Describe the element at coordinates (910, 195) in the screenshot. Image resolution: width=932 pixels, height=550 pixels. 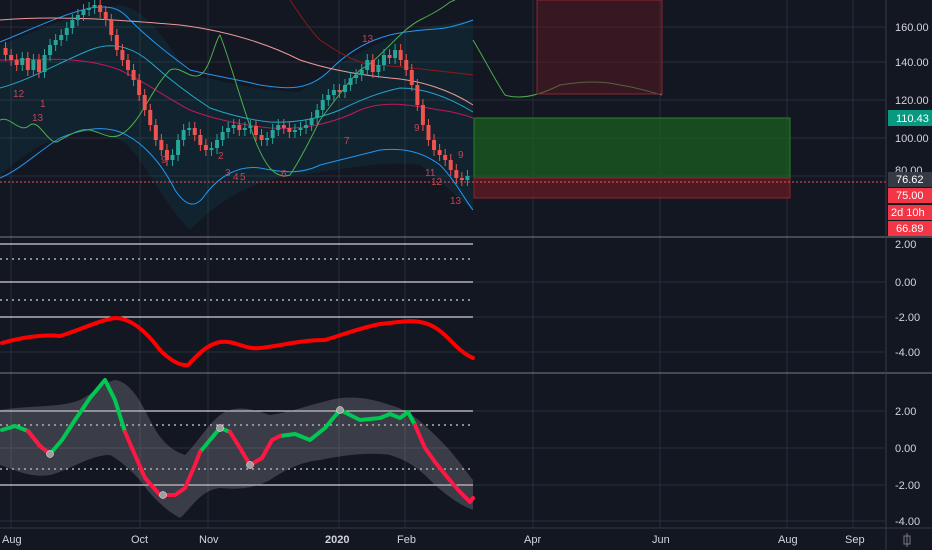
I see `entry-price-tag: 75.00` at that location.